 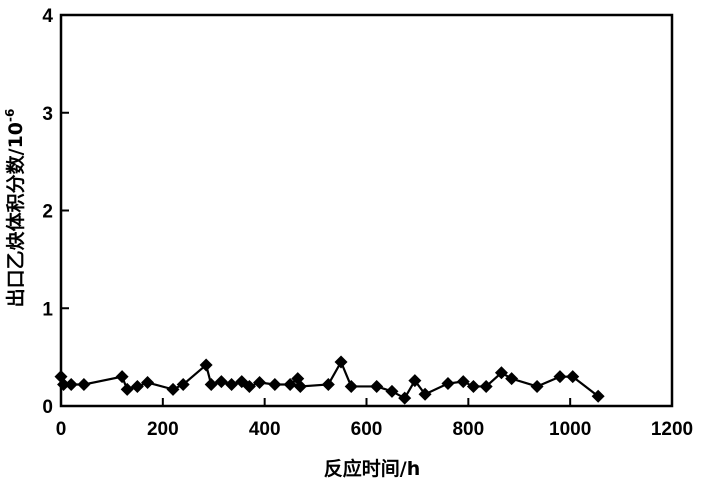 What do you see at coordinates (47, 407) in the screenshot?
I see `y-tick-label: 0` at bounding box center [47, 407].